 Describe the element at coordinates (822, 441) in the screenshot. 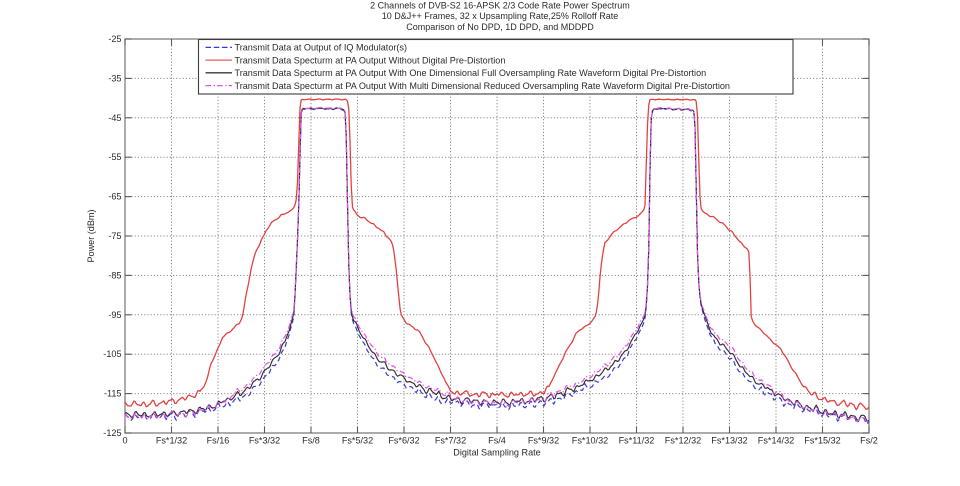

I see `svg-text: Fs*15/32` at that location.